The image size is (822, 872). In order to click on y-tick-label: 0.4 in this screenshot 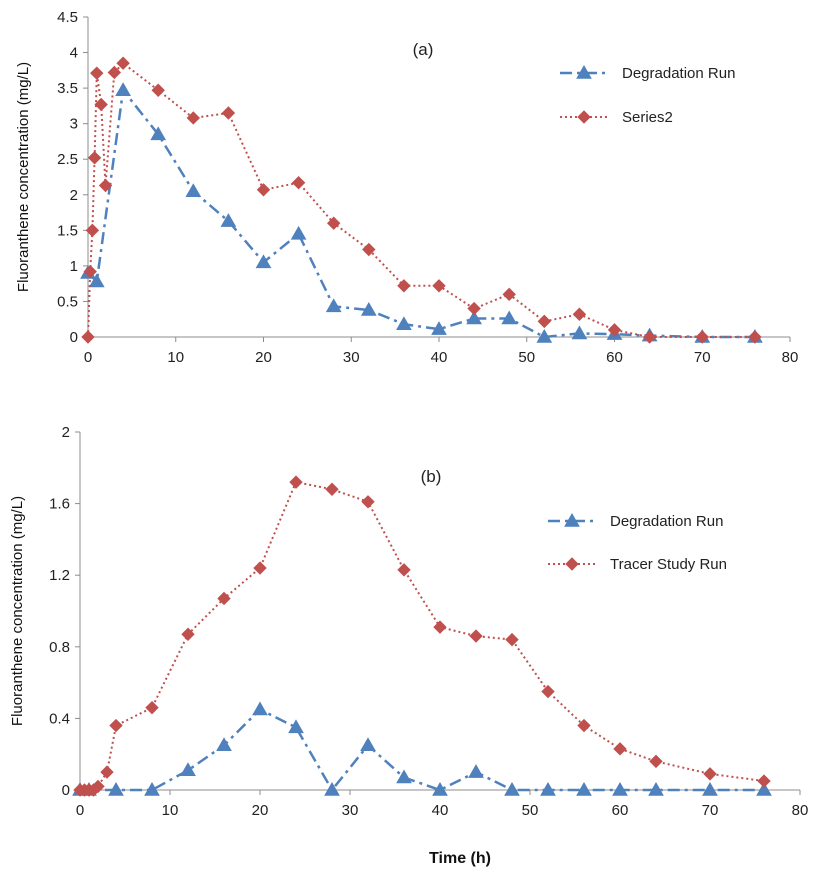, I will do `click(59, 718)`.